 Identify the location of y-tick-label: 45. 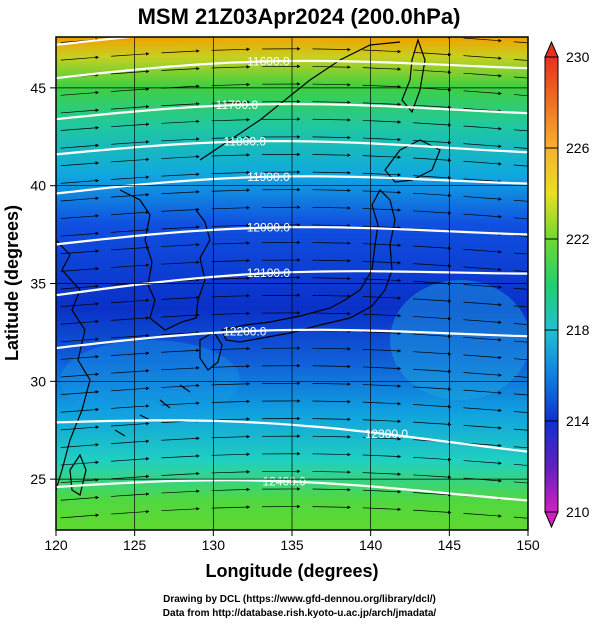
(38, 88).